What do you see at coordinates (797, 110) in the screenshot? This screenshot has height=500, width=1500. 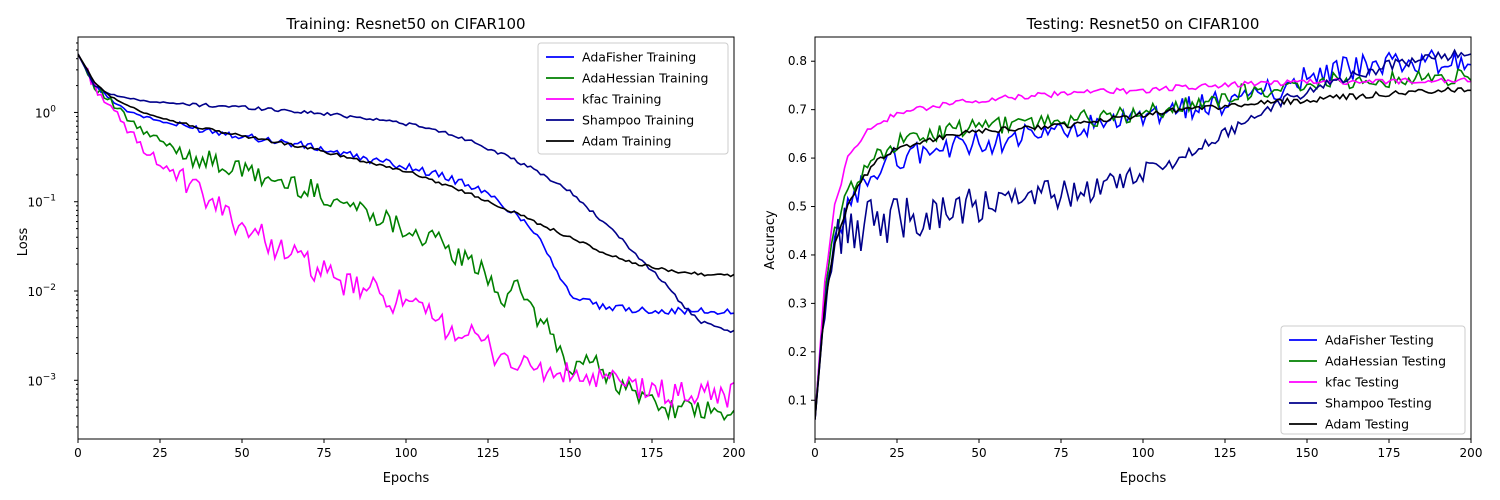 I see `y-tick-label: 0.7` at bounding box center [797, 110].